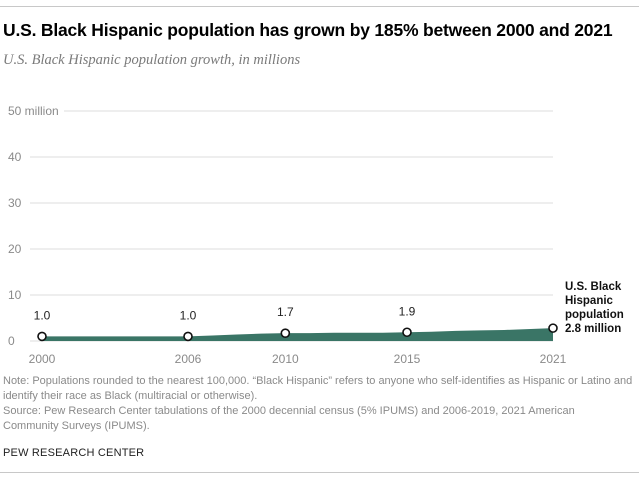 The width and height of the screenshot is (639, 480). What do you see at coordinates (593, 329) in the screenshot?
I see `annotation-line: 2.8 million` at bounding box center [593, 329].